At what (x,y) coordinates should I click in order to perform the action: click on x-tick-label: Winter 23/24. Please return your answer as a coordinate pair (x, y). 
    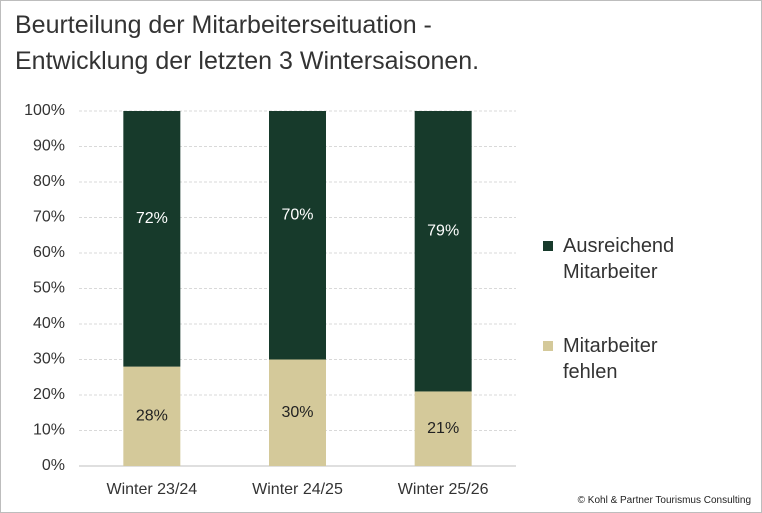
    Looking at the image, I should click on (151, 489).